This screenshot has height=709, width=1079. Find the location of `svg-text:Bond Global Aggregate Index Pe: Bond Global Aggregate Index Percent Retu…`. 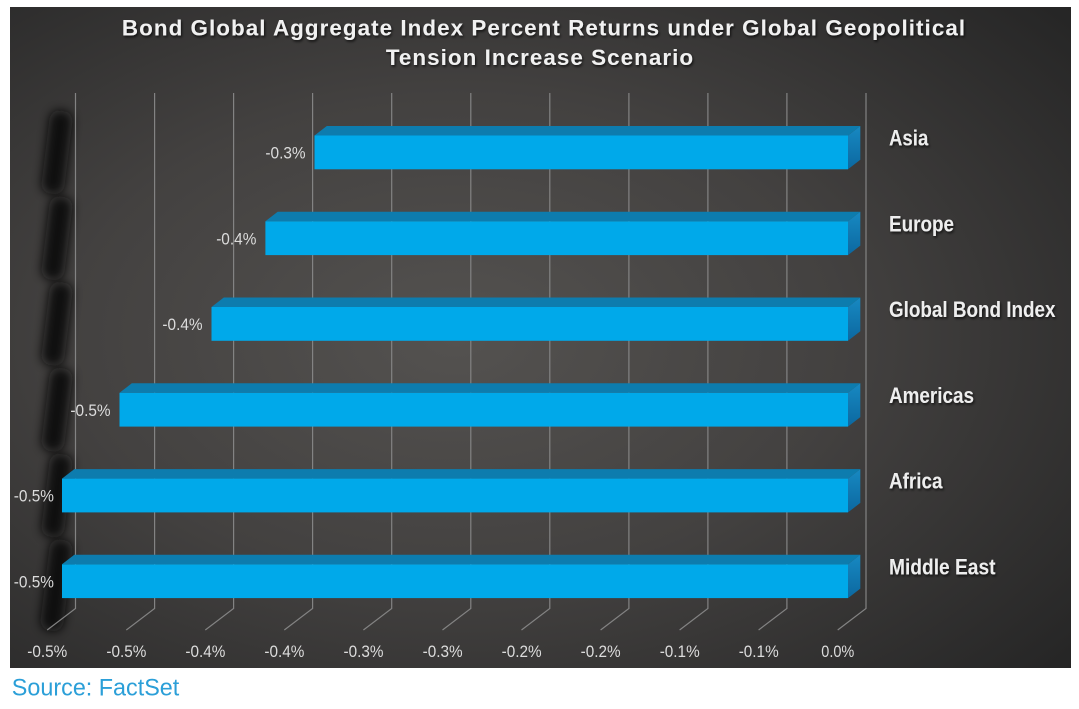

svg-text:Bond Global Aggregate Index Pe: Bond Global Aggregate Index Percent Retu… is located at coordinates (544, 28).